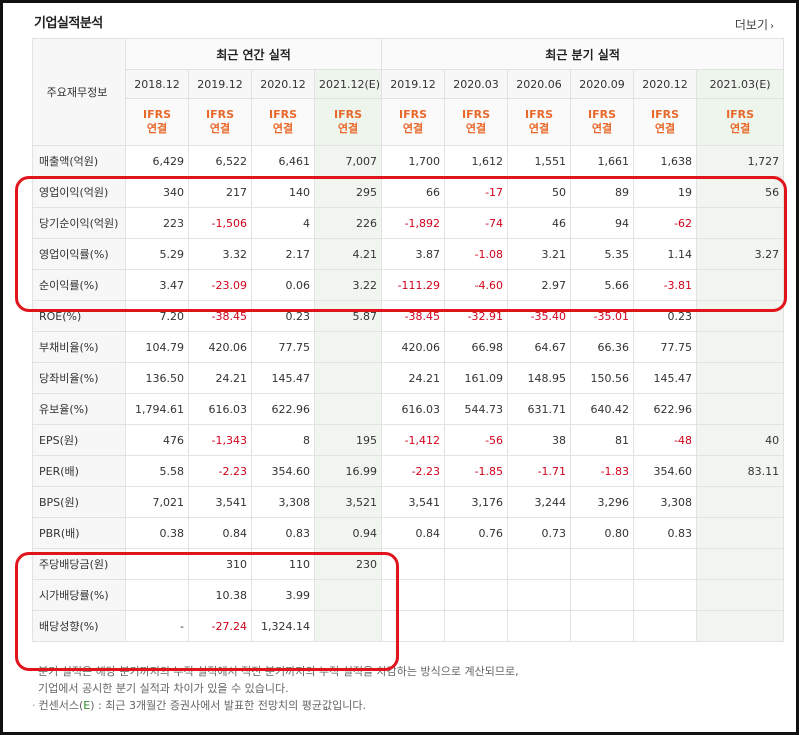 The height and width of the screenshot is (735, 799). Describe the element at coordinates (665, 161) in the screenshot. I see `table-cell: 1,638` at that location.